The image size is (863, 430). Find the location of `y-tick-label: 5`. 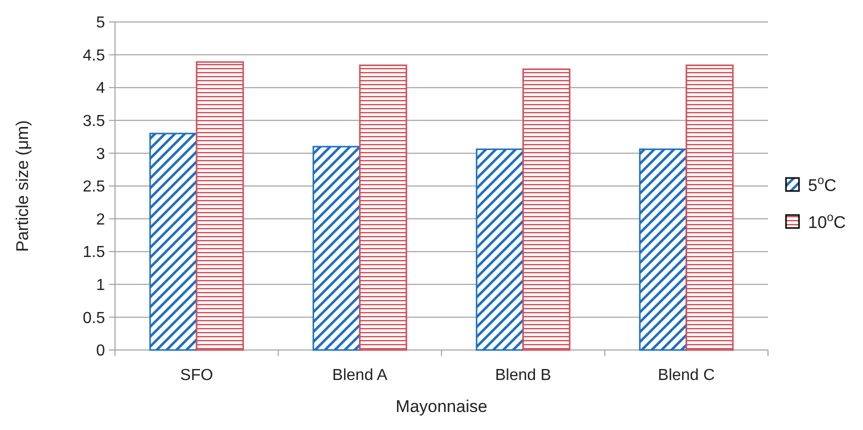

y-tick-label: 5 is located at coordinates (101, 23).